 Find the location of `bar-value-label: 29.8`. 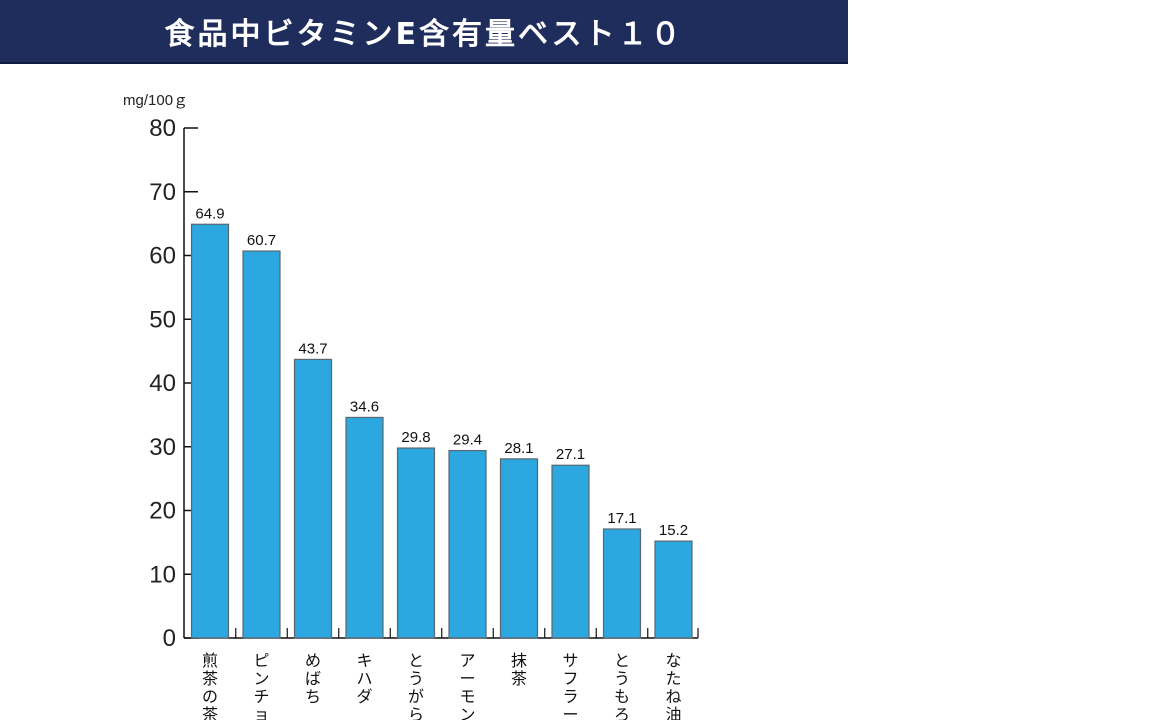

bar-value-label: 29.8 is located at coordinates (415, 437).